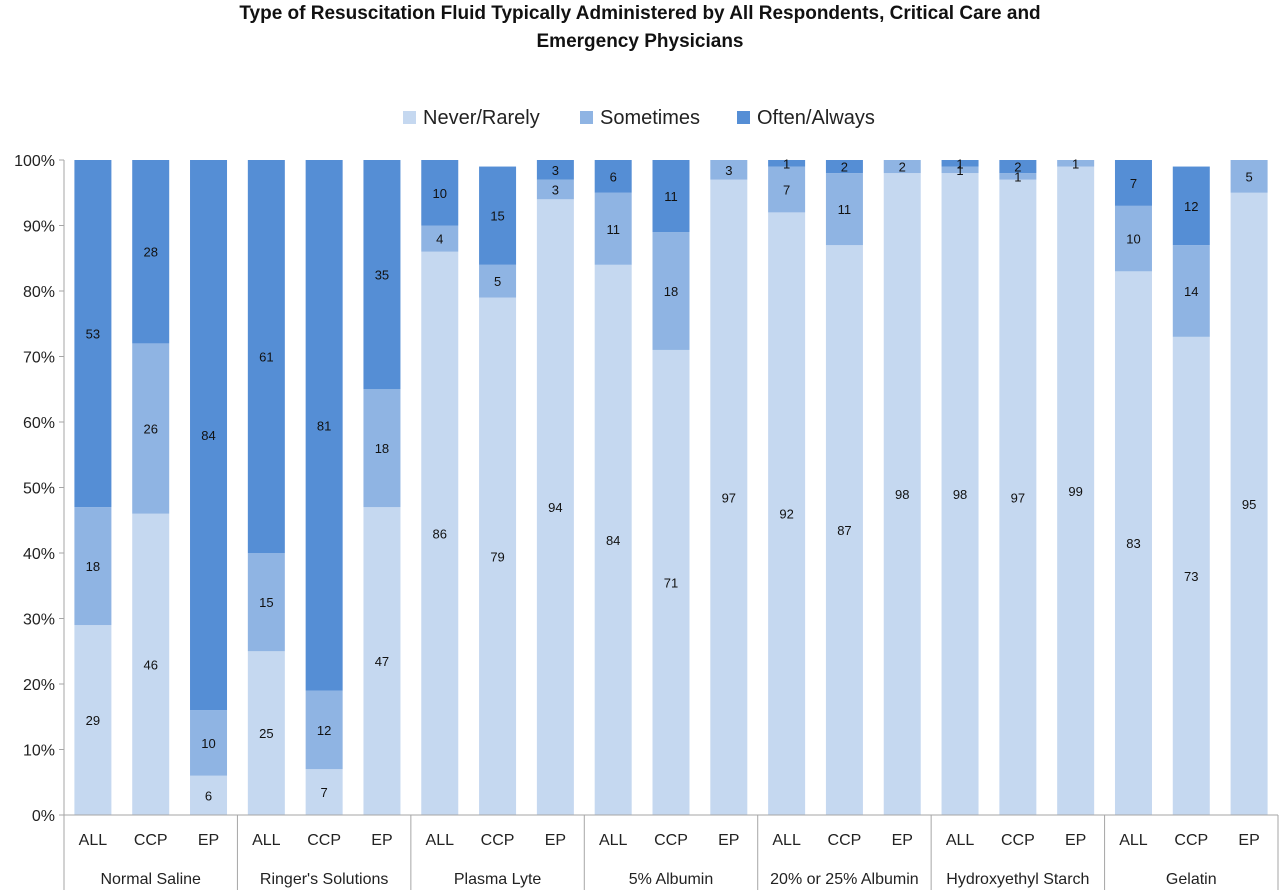 This screenshot has height=893, width=1280. I want to click on data-label-20-or-25-albumin-all-often-always: 1, so click(786, 163).